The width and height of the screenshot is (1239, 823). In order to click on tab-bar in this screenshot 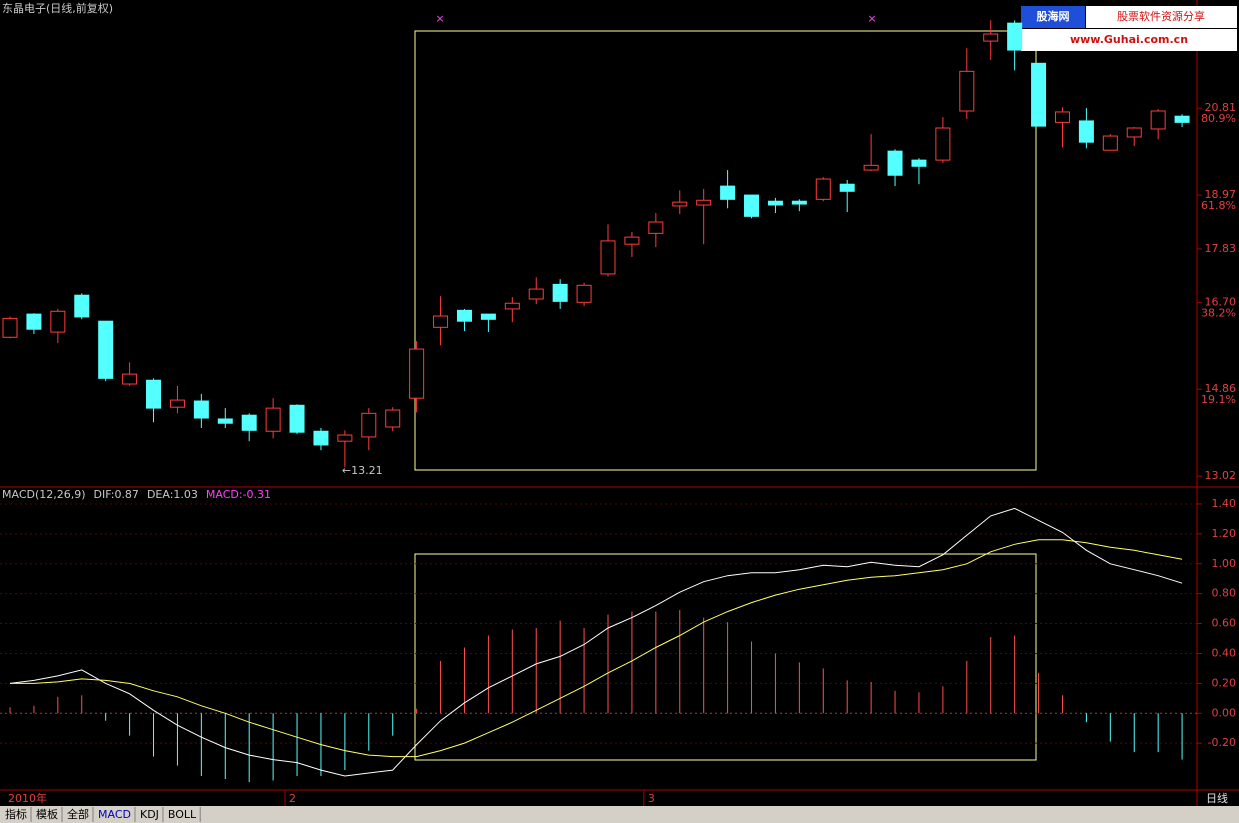, I will do `click(619, 814)`.